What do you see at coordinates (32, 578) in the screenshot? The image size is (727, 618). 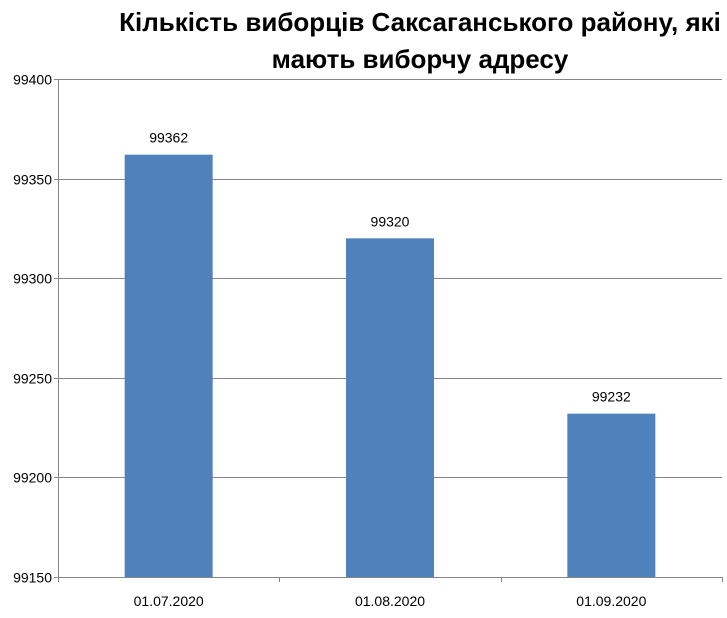 I see `y-tick-label: 99150` at bounding box center [32, 578].